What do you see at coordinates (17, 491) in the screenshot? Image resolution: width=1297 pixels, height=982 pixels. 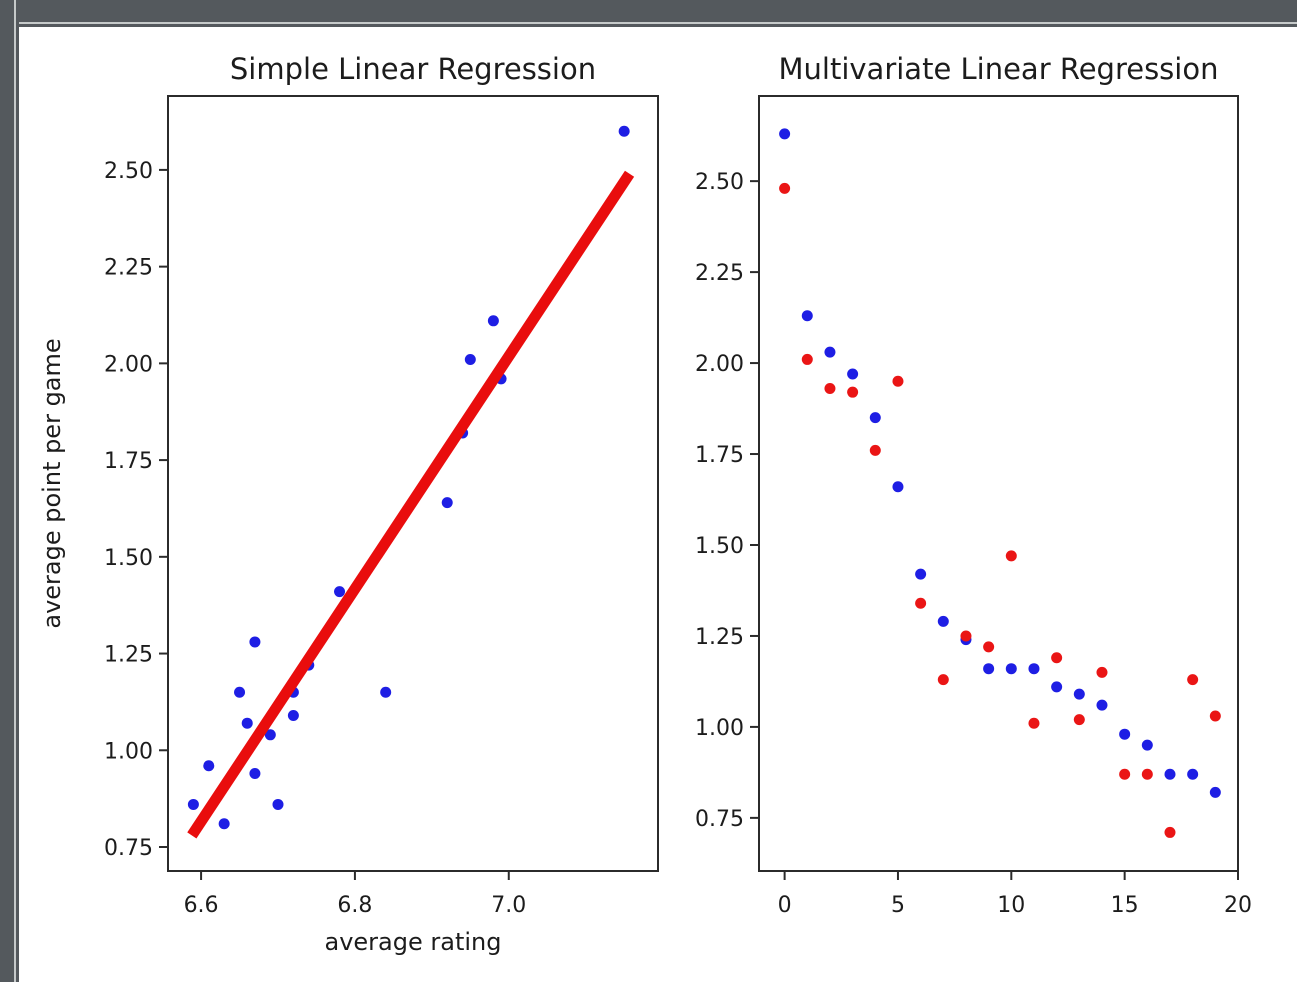 I see `window-frame-left-inner` at bounding box center [17, 491].